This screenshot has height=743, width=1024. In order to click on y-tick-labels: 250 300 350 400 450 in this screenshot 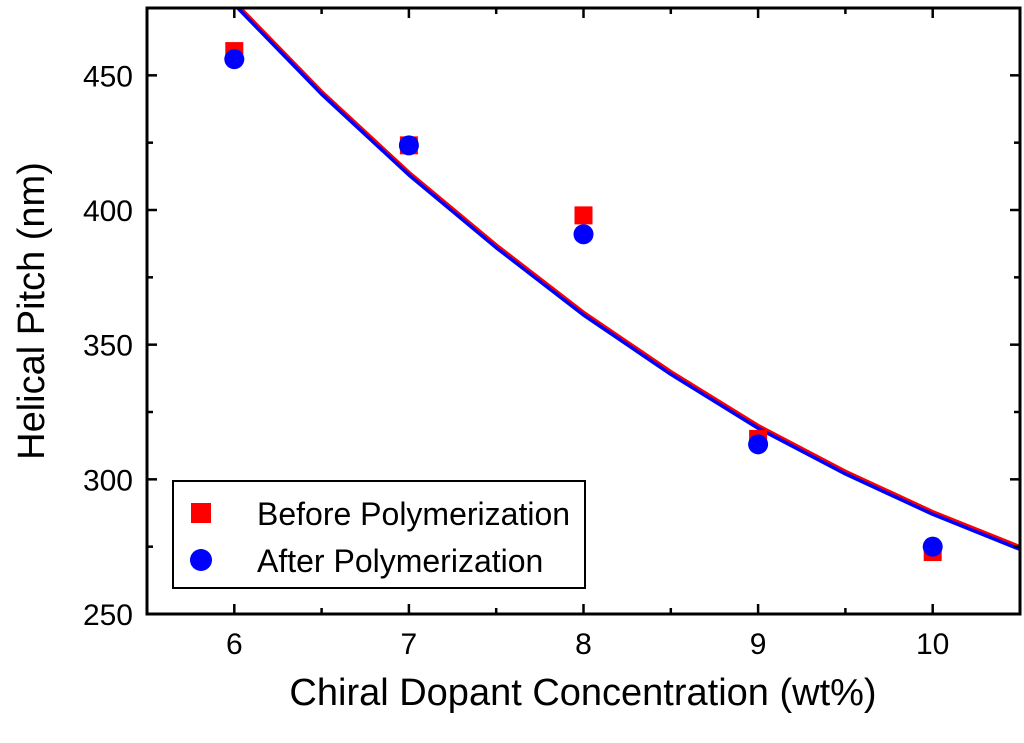, I will do `click(108, 346)`.